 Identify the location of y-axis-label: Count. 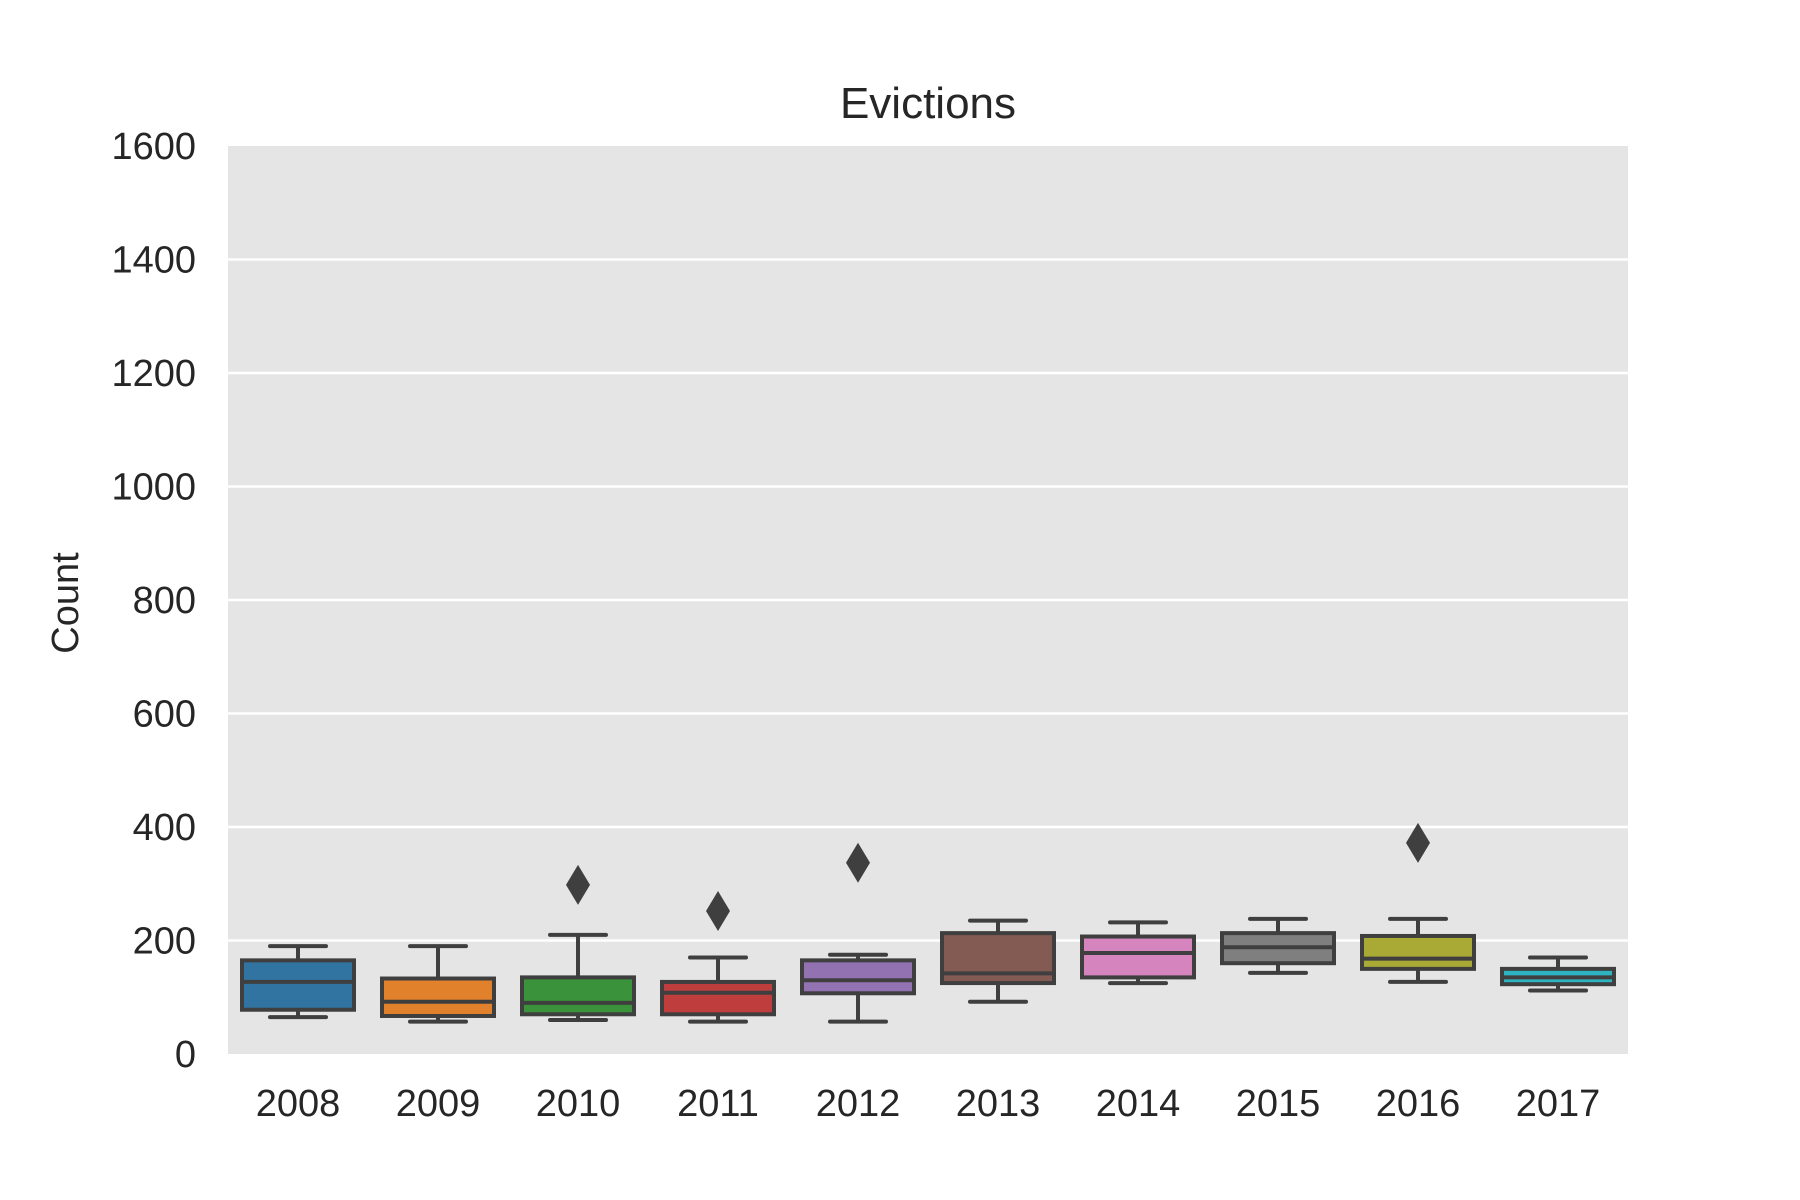
(66, 603).